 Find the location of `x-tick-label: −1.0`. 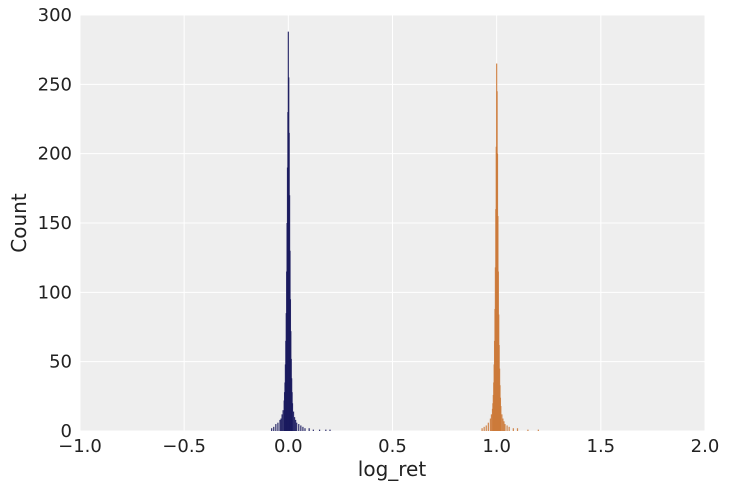

x-tick-label: −1.0 is located at coordinates (80, 446).